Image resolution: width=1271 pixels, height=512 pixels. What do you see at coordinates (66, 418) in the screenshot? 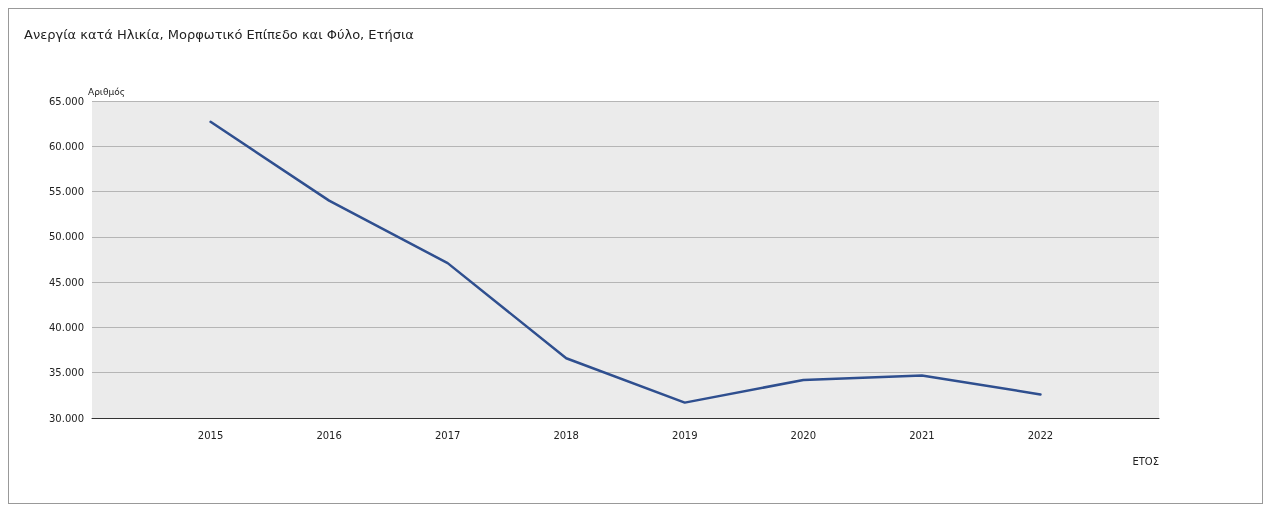
I see `y-tick-label: 30.000` at bounding box center [66, 418].